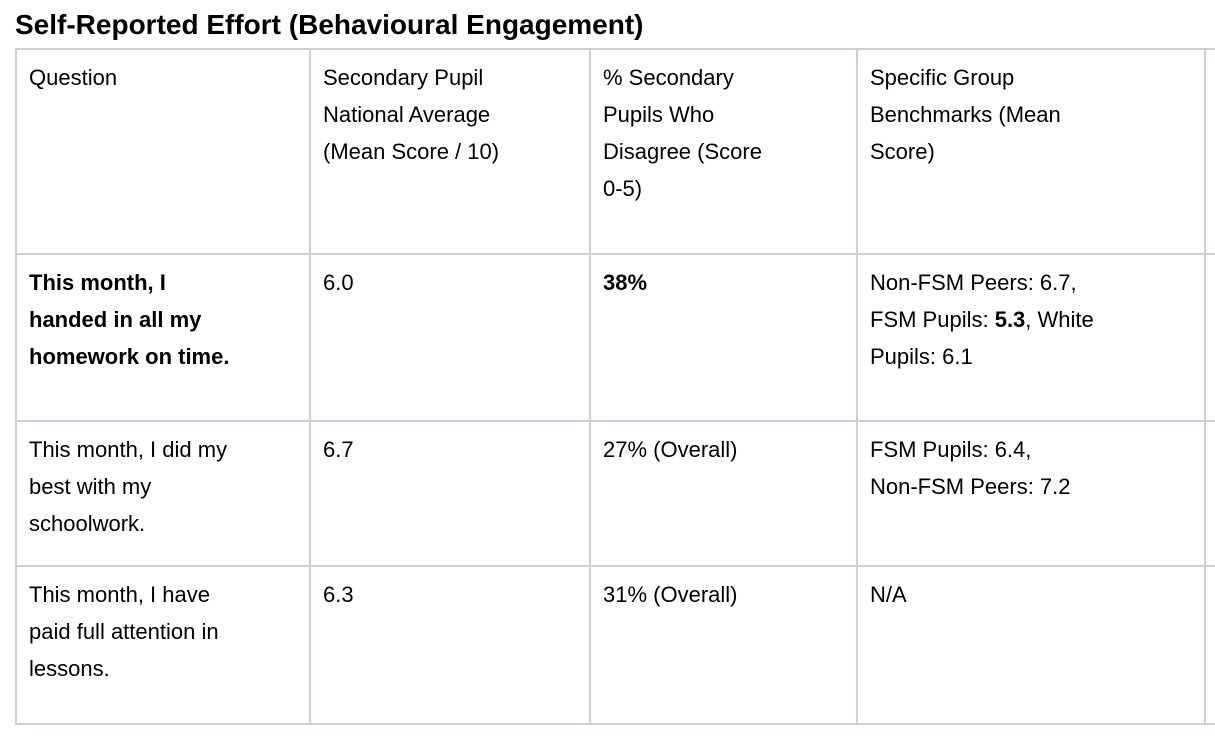 The width and height of the screenshot is (1215, 738). Describe the element at coordinates (982, 338) in the screenshot. I see `benchmark-text: , White Pupils: 6.1` at that location.